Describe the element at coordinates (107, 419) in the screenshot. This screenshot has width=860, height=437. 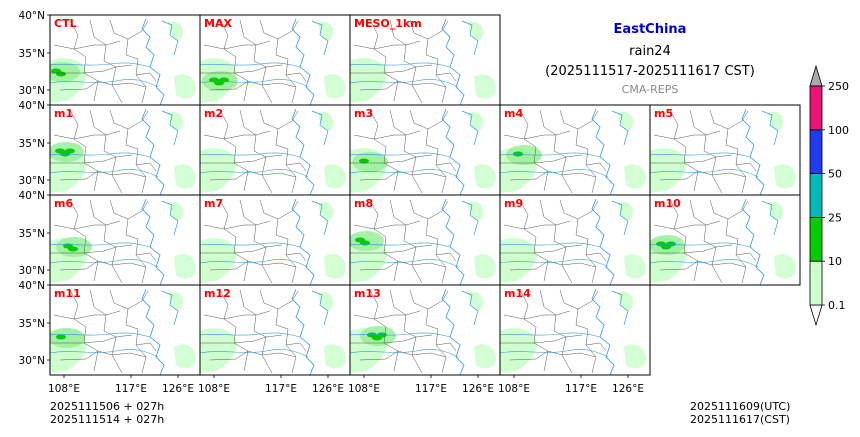
I see `init-time-cst: 2025111514 + 027h` at that location.